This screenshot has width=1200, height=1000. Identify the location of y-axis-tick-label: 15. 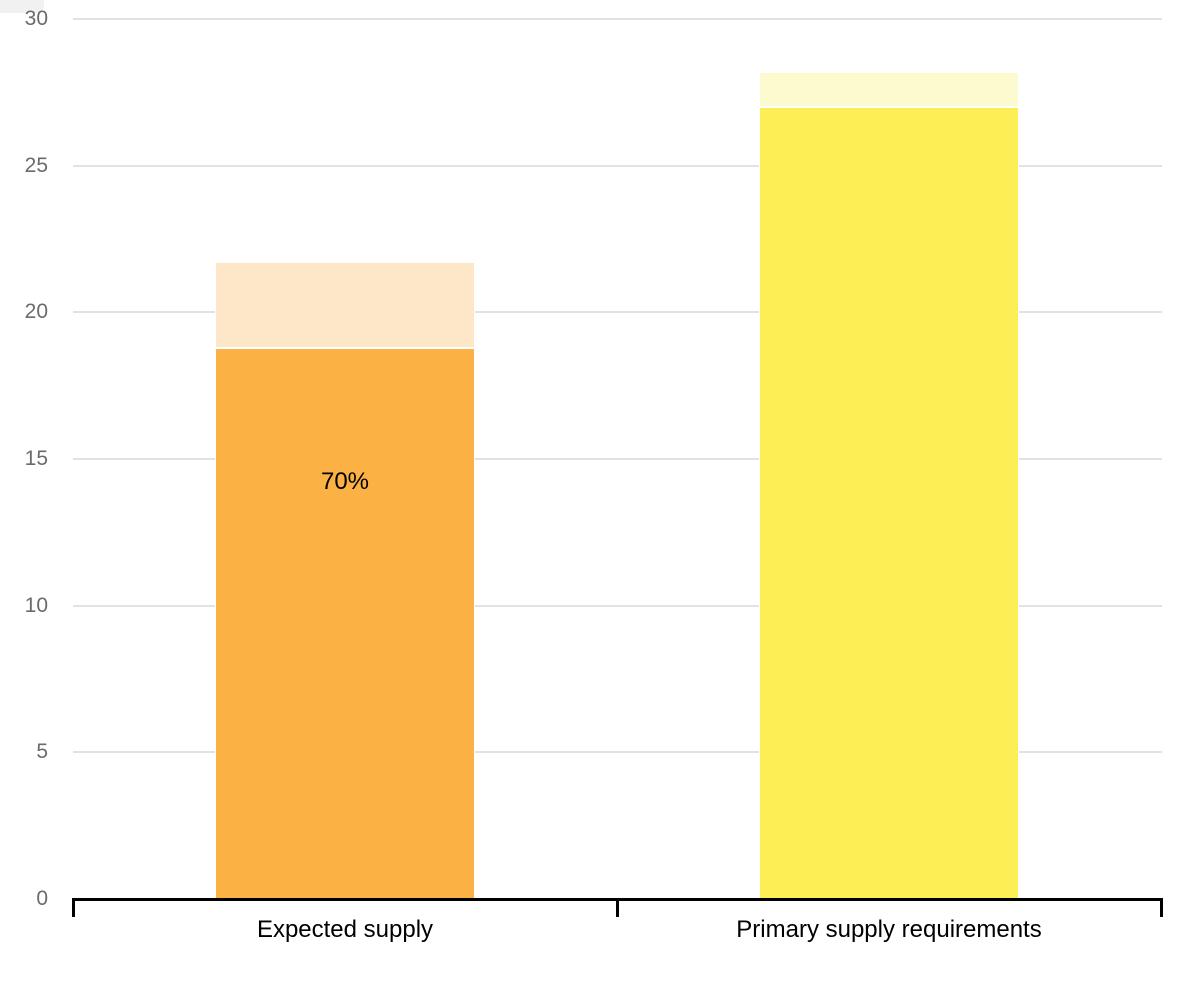
(36, 458).